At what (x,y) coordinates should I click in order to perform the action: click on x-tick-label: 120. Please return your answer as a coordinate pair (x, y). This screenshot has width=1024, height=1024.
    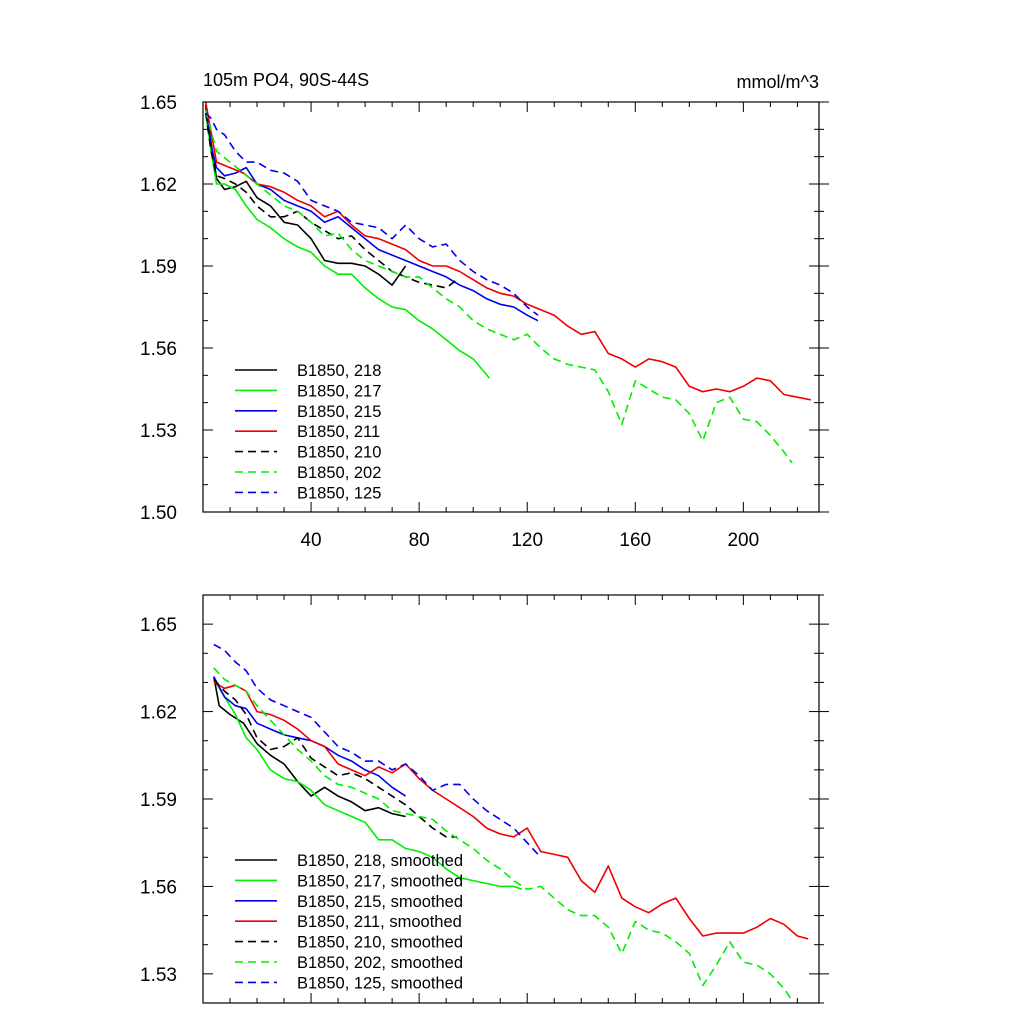
    Looking at the image, I should click on (527, 540).